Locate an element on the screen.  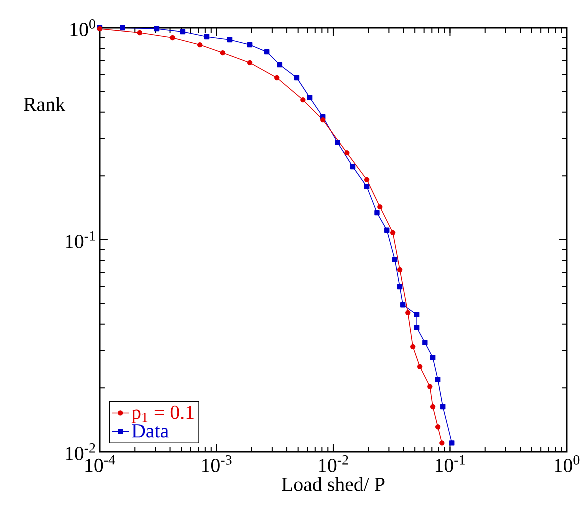
x-tick-label: 10$^{-3}$ is located at coordinates (217, 464).